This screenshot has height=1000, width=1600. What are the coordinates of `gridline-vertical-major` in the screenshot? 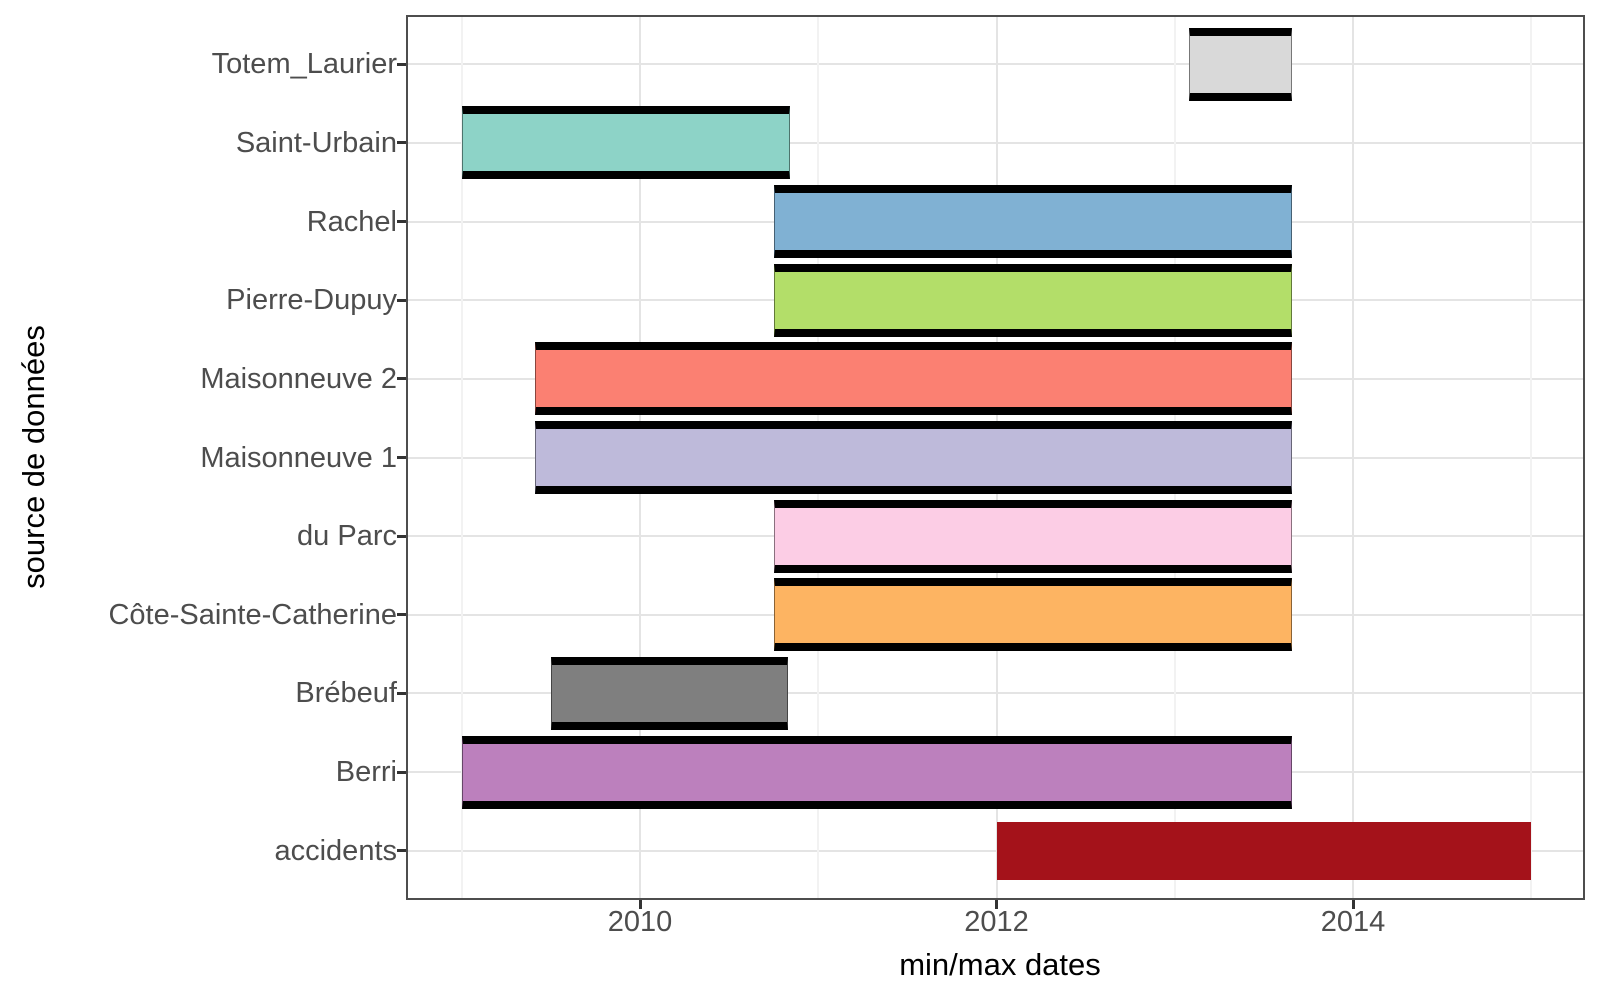 It's located at (1353, 457).